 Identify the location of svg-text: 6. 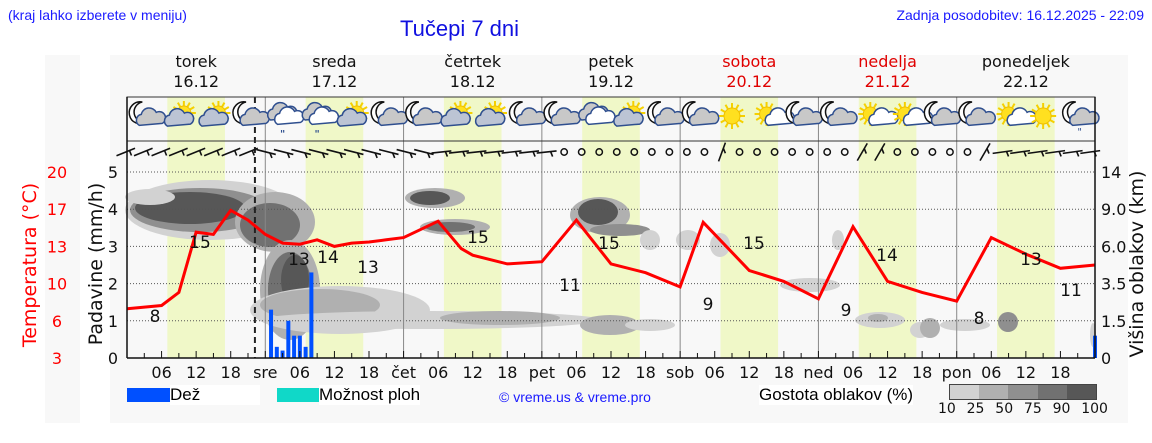
(57, 321).